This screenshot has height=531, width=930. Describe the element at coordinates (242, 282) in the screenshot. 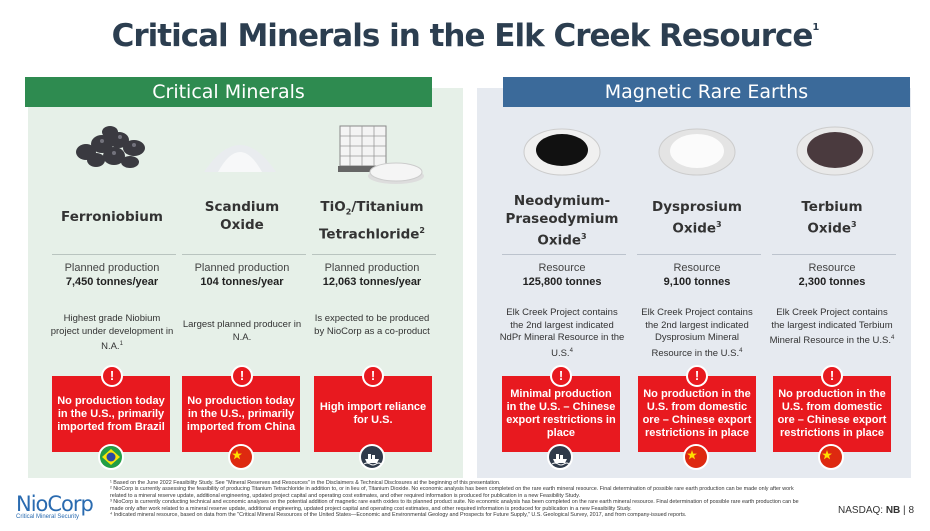

I see `prod-value: 104 tonnes/year` at that location.